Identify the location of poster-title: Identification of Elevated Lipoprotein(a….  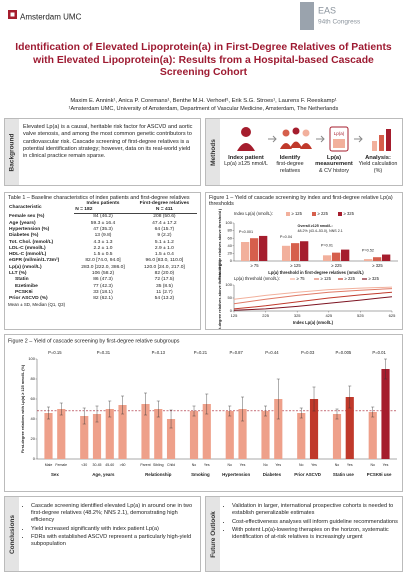
(203, 60).